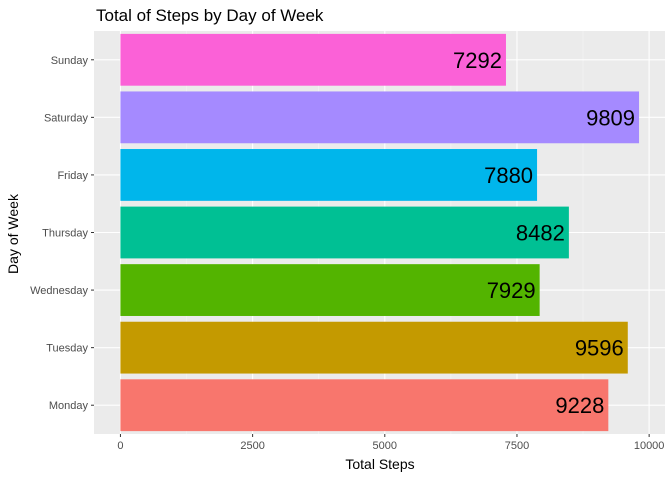 Image resolution: width=672 pixels, height=480 pixels. I want to click on y-tick-label-monday: Monday, so click(69, 406).